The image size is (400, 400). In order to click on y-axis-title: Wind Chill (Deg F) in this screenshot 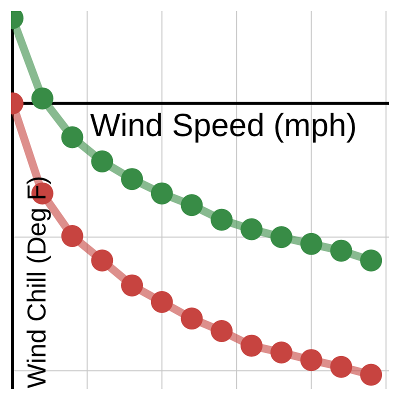, I will do `click(37, 282)`.